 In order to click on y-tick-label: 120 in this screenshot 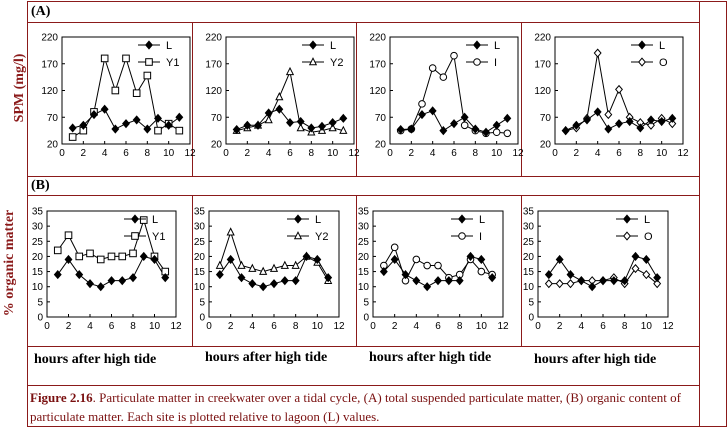, I will do `click(49, 91)`.